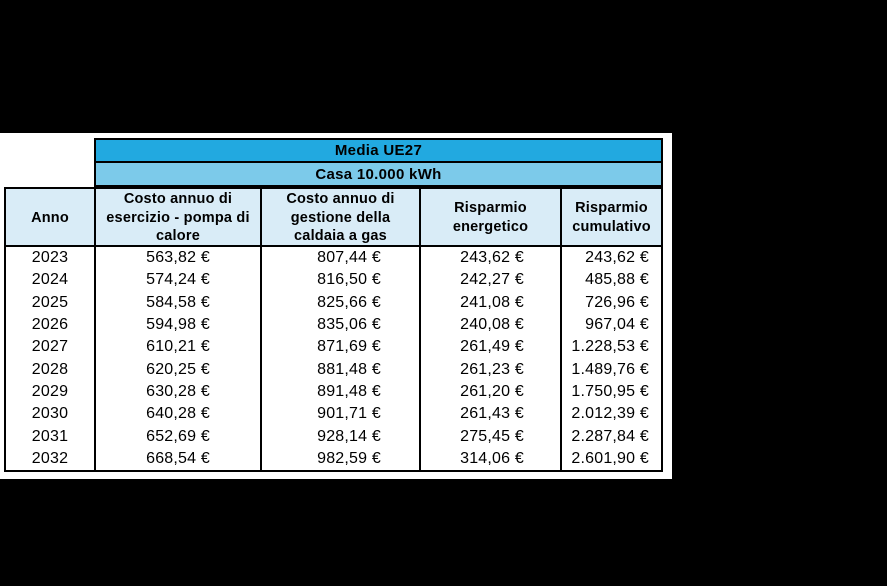  What do you see at coordinates (491, 280) in the screenshot?
I see `value-cell: 242,27 €` at bounding box center [491, 280].